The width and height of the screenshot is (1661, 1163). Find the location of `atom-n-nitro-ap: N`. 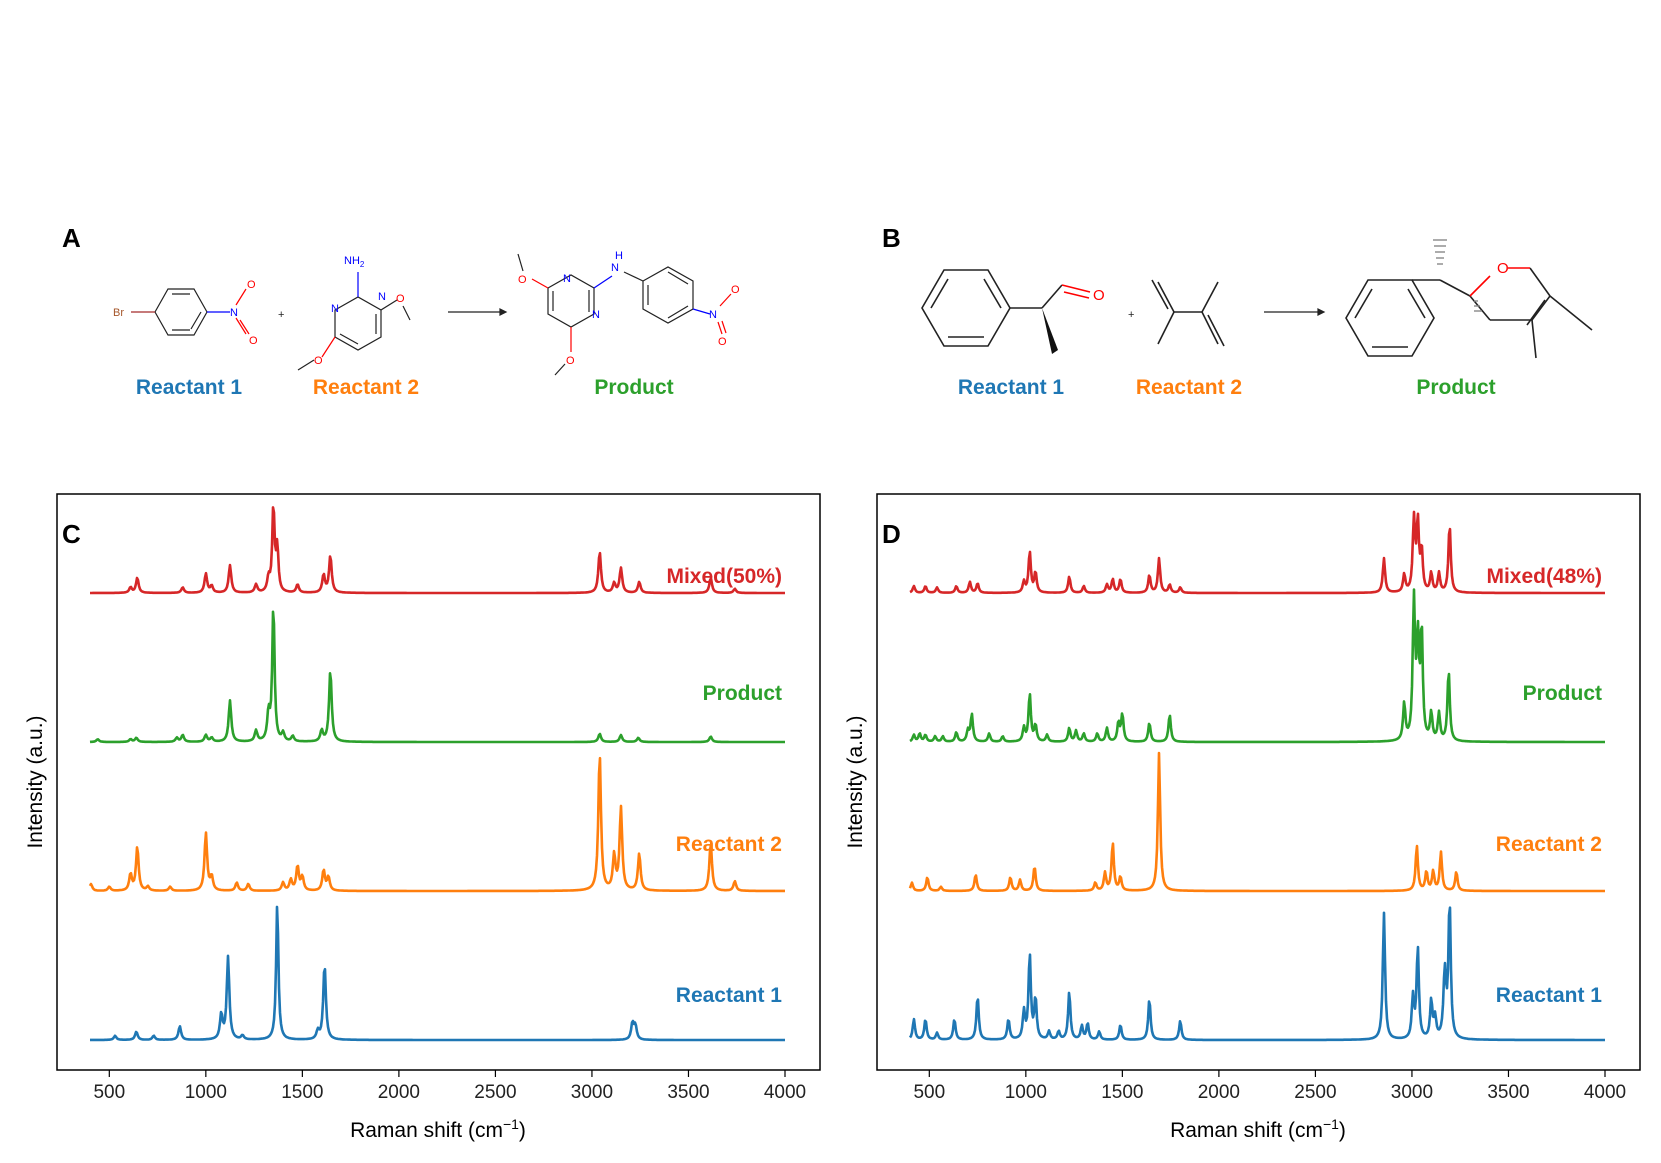

atom-n-nitro-ap: N is located at coordinates (713, 315).